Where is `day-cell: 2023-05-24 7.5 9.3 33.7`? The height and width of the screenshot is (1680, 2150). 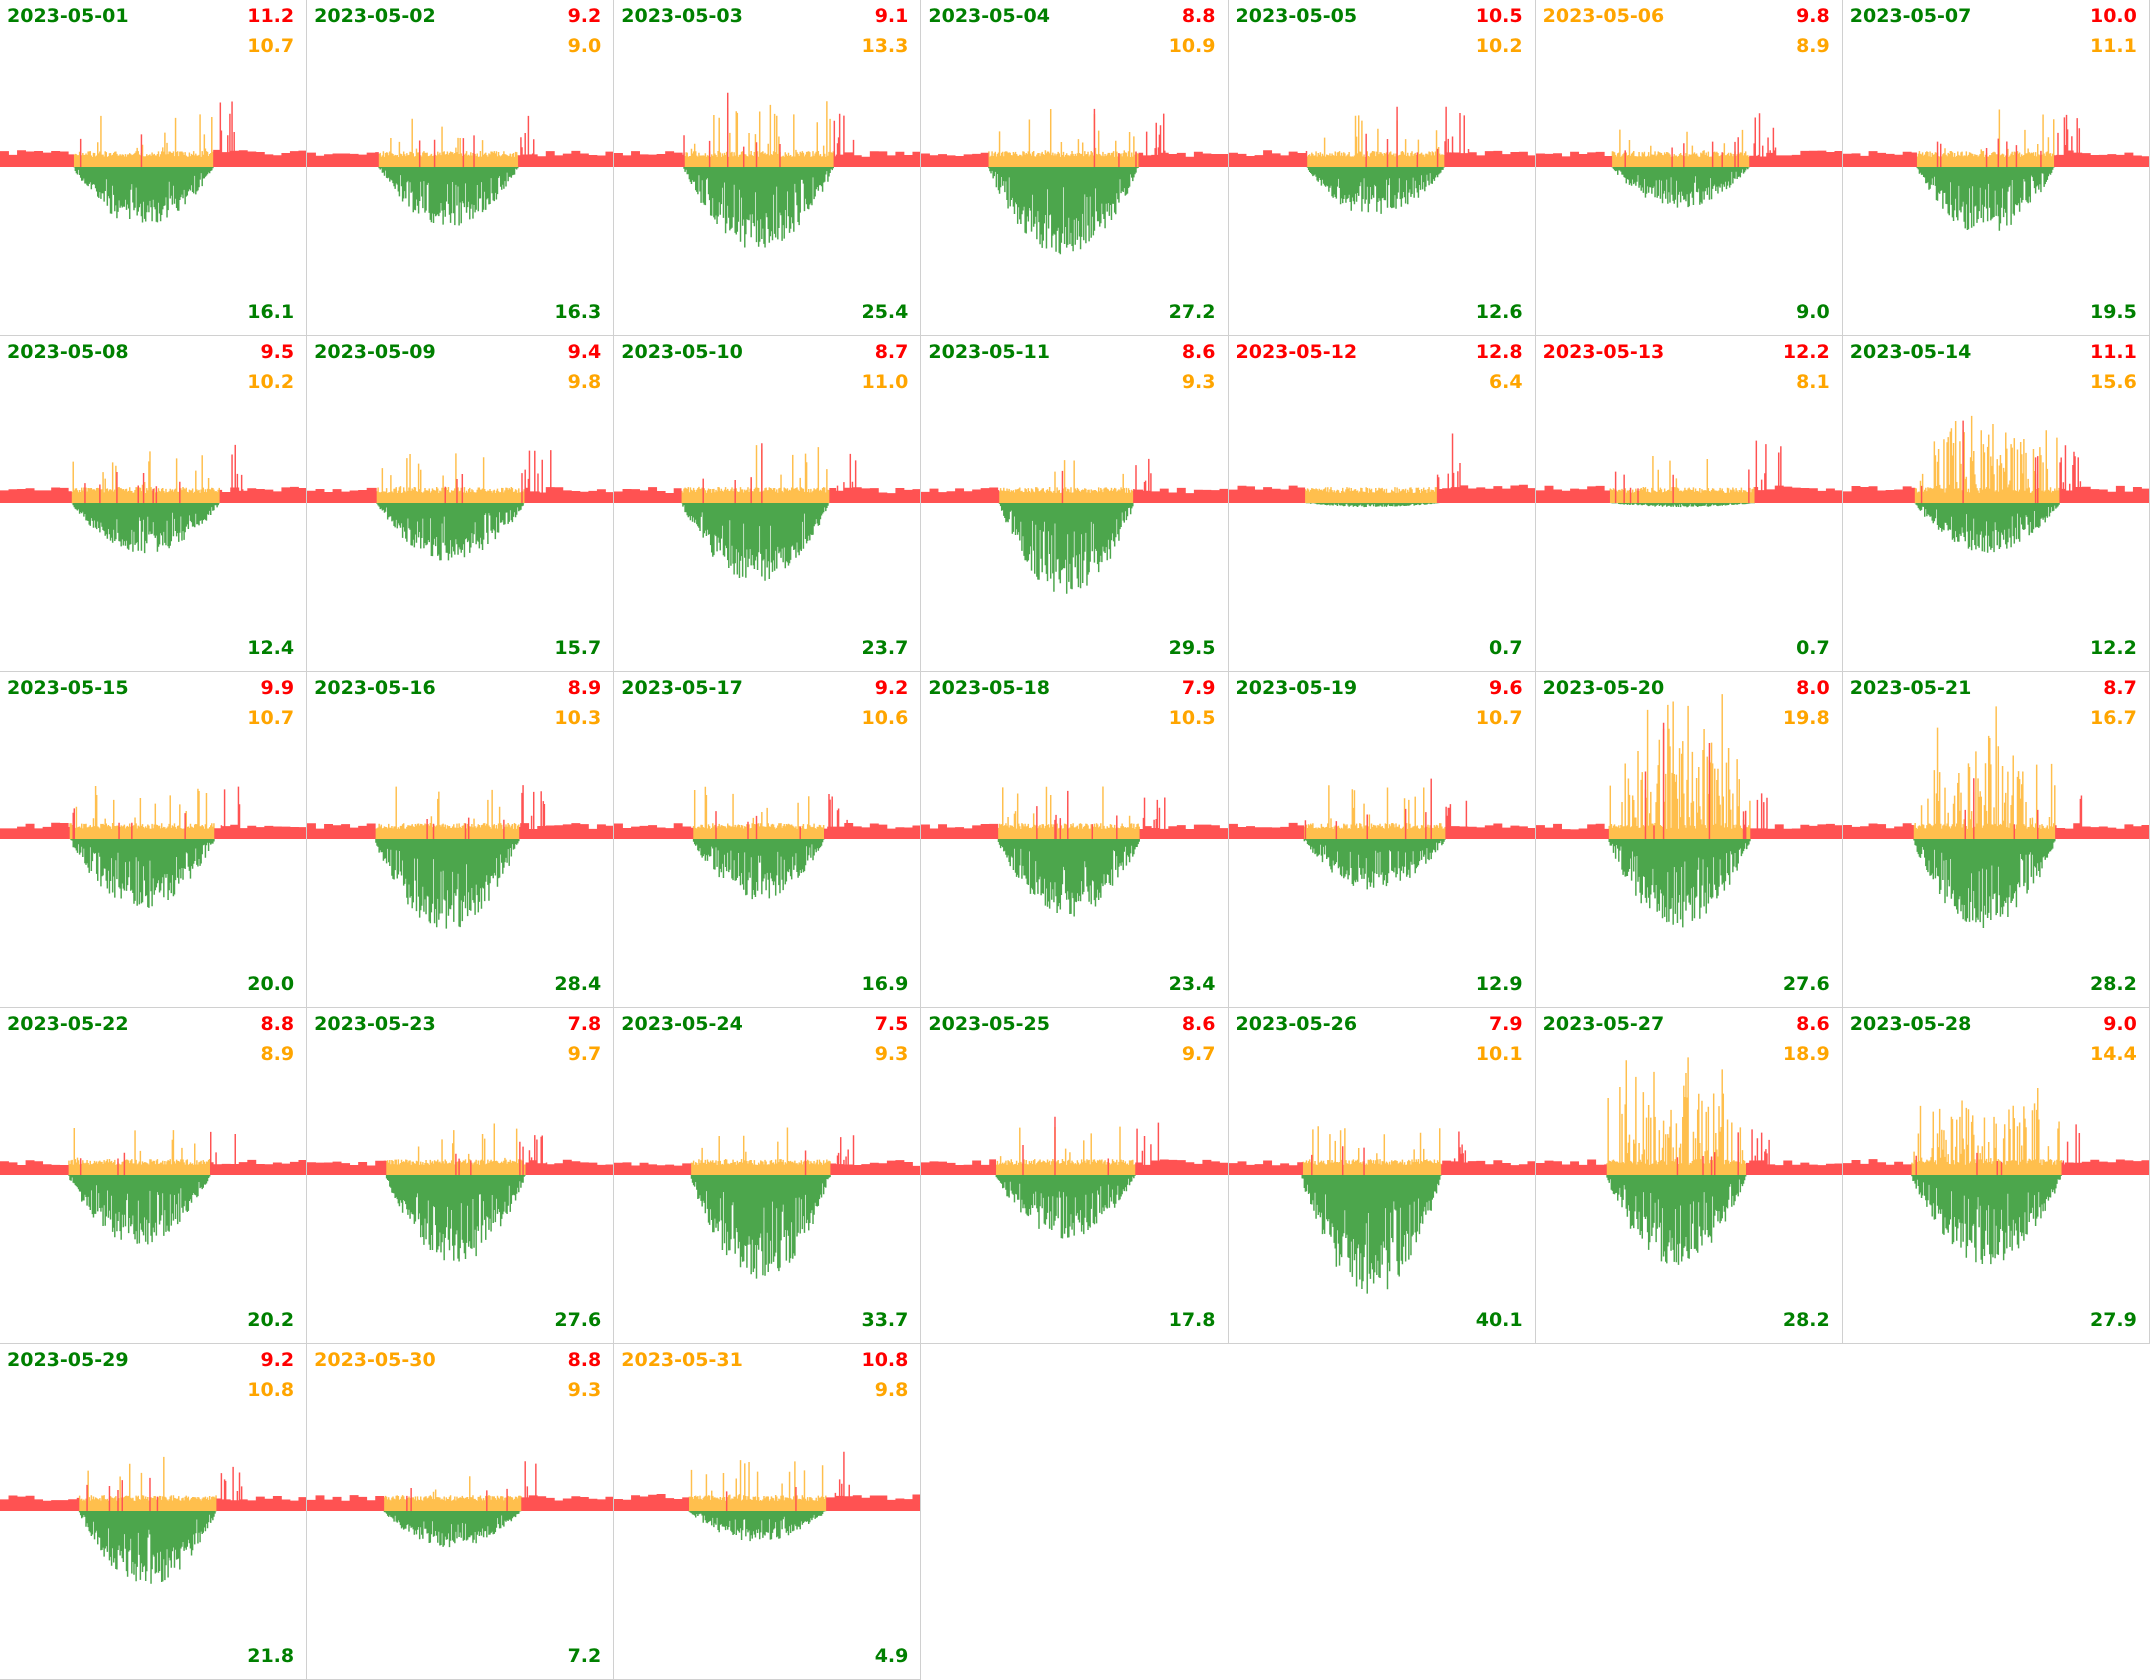
day-cell: 2023-05-24 7.5 9.3 33.7 is located at coordinates (768, 1176).